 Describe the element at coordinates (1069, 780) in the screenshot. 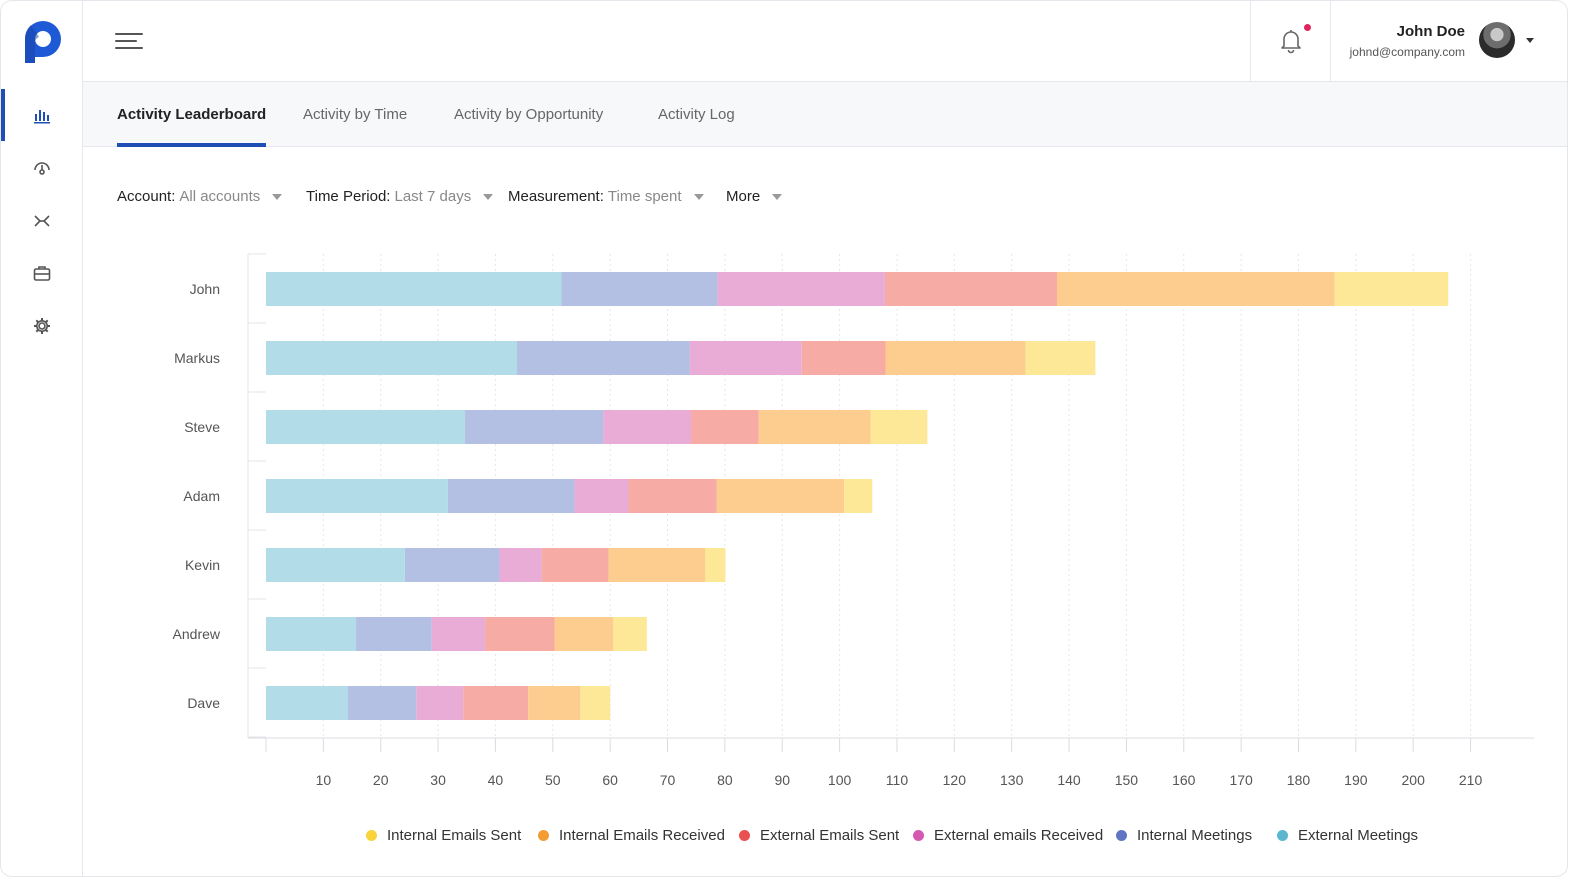

I see `x-tick-label: 140` at that location.